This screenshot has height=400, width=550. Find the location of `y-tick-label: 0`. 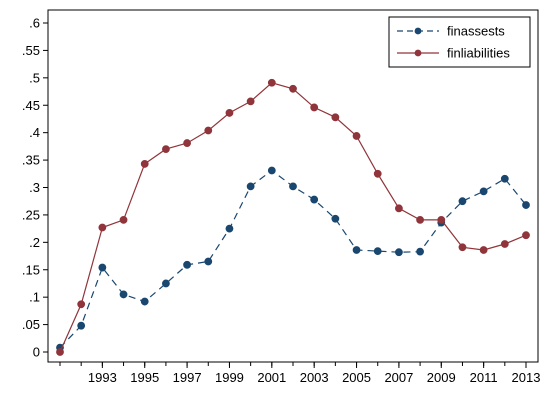

y-tick-label: 0 is located at coordinates (36, 352).